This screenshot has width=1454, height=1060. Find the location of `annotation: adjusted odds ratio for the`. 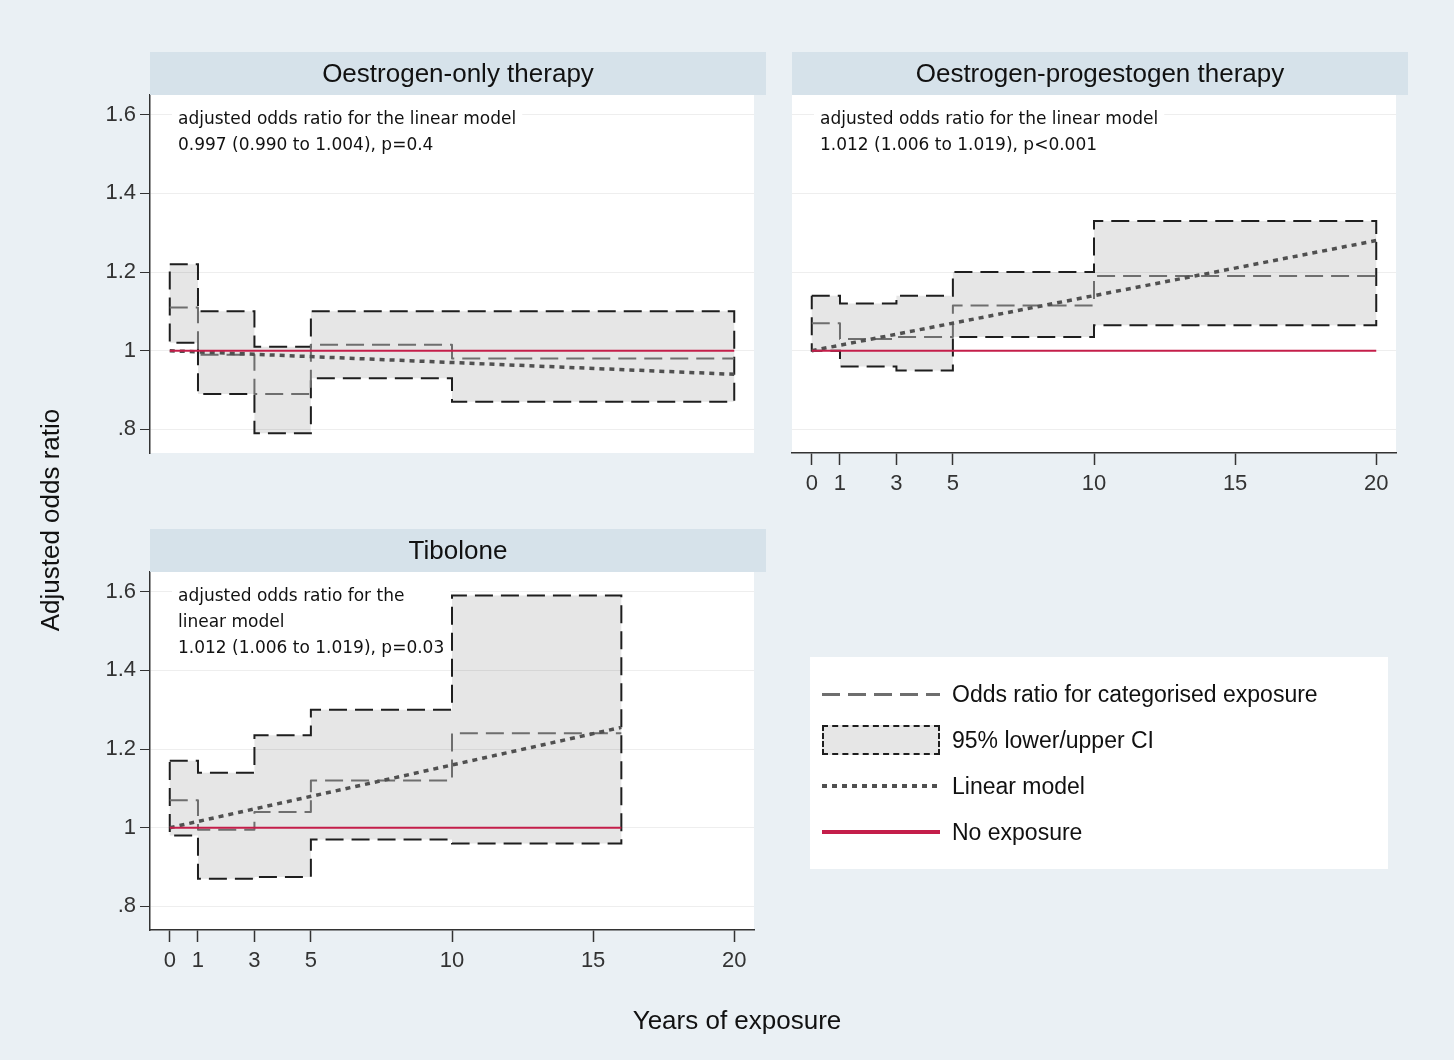

annotation: adjusted odds ratio for the is located at coordinates (291, 594).